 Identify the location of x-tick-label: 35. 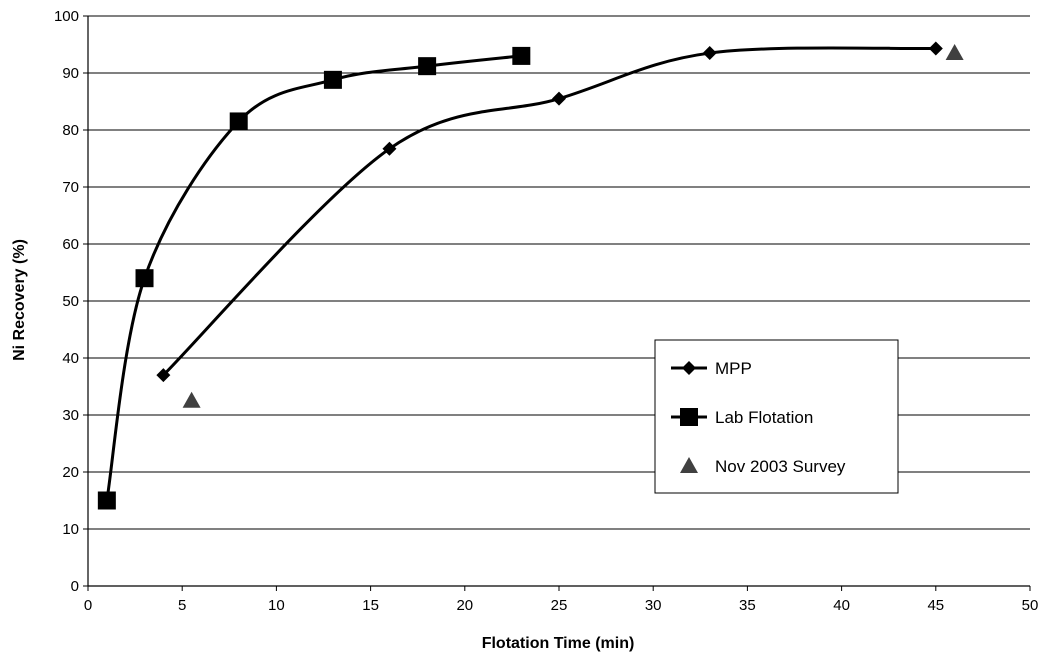
(747, 605).